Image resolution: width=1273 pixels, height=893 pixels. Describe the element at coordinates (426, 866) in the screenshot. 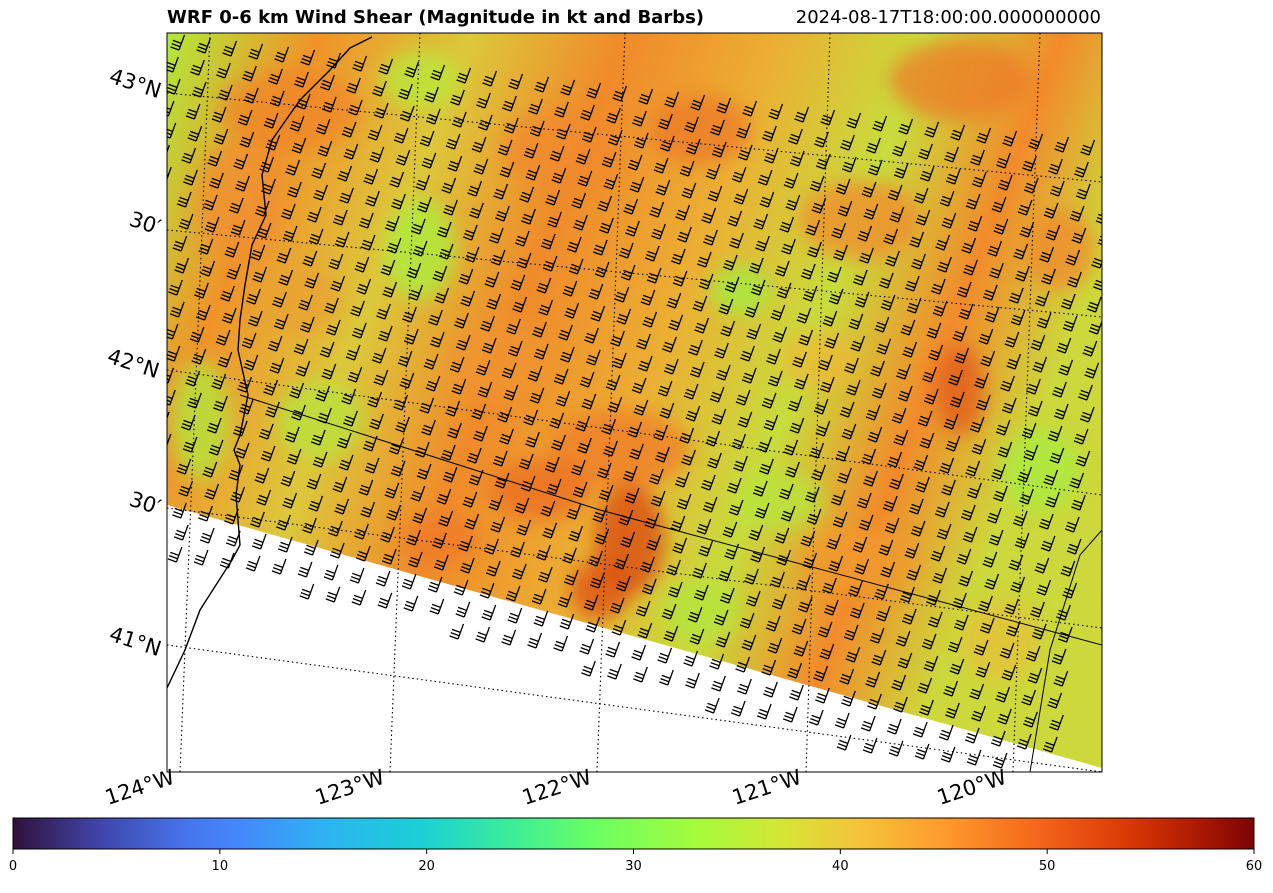

I see `colorbar-tick-label: 20` at that location.